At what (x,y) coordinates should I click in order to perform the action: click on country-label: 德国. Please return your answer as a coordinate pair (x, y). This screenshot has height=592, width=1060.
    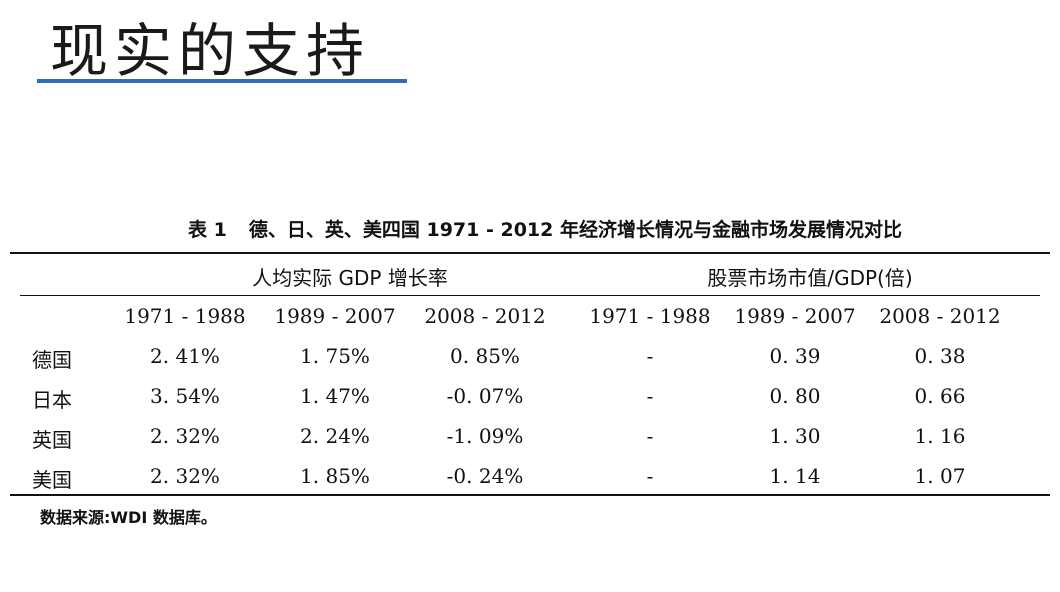
    Looking at the image, I should click on (52, 360).